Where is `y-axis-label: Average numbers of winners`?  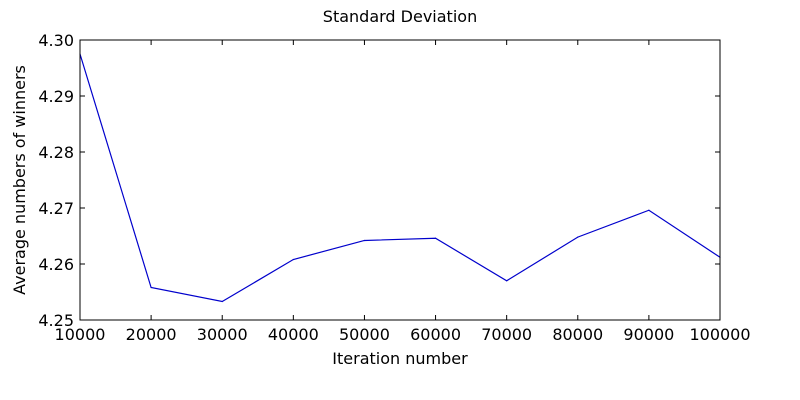
y-axis-label: Average numbers of winners is located at coordinates (19, 180).